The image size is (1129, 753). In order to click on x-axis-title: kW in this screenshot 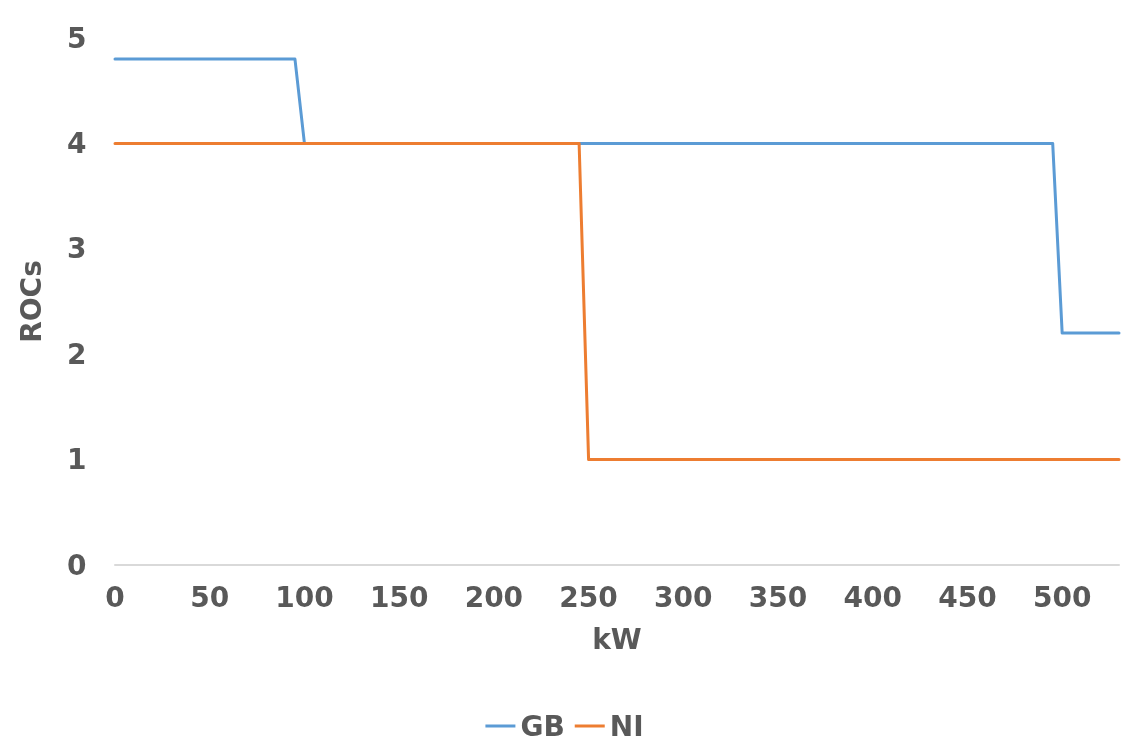, I will do `click(617, 639)`.